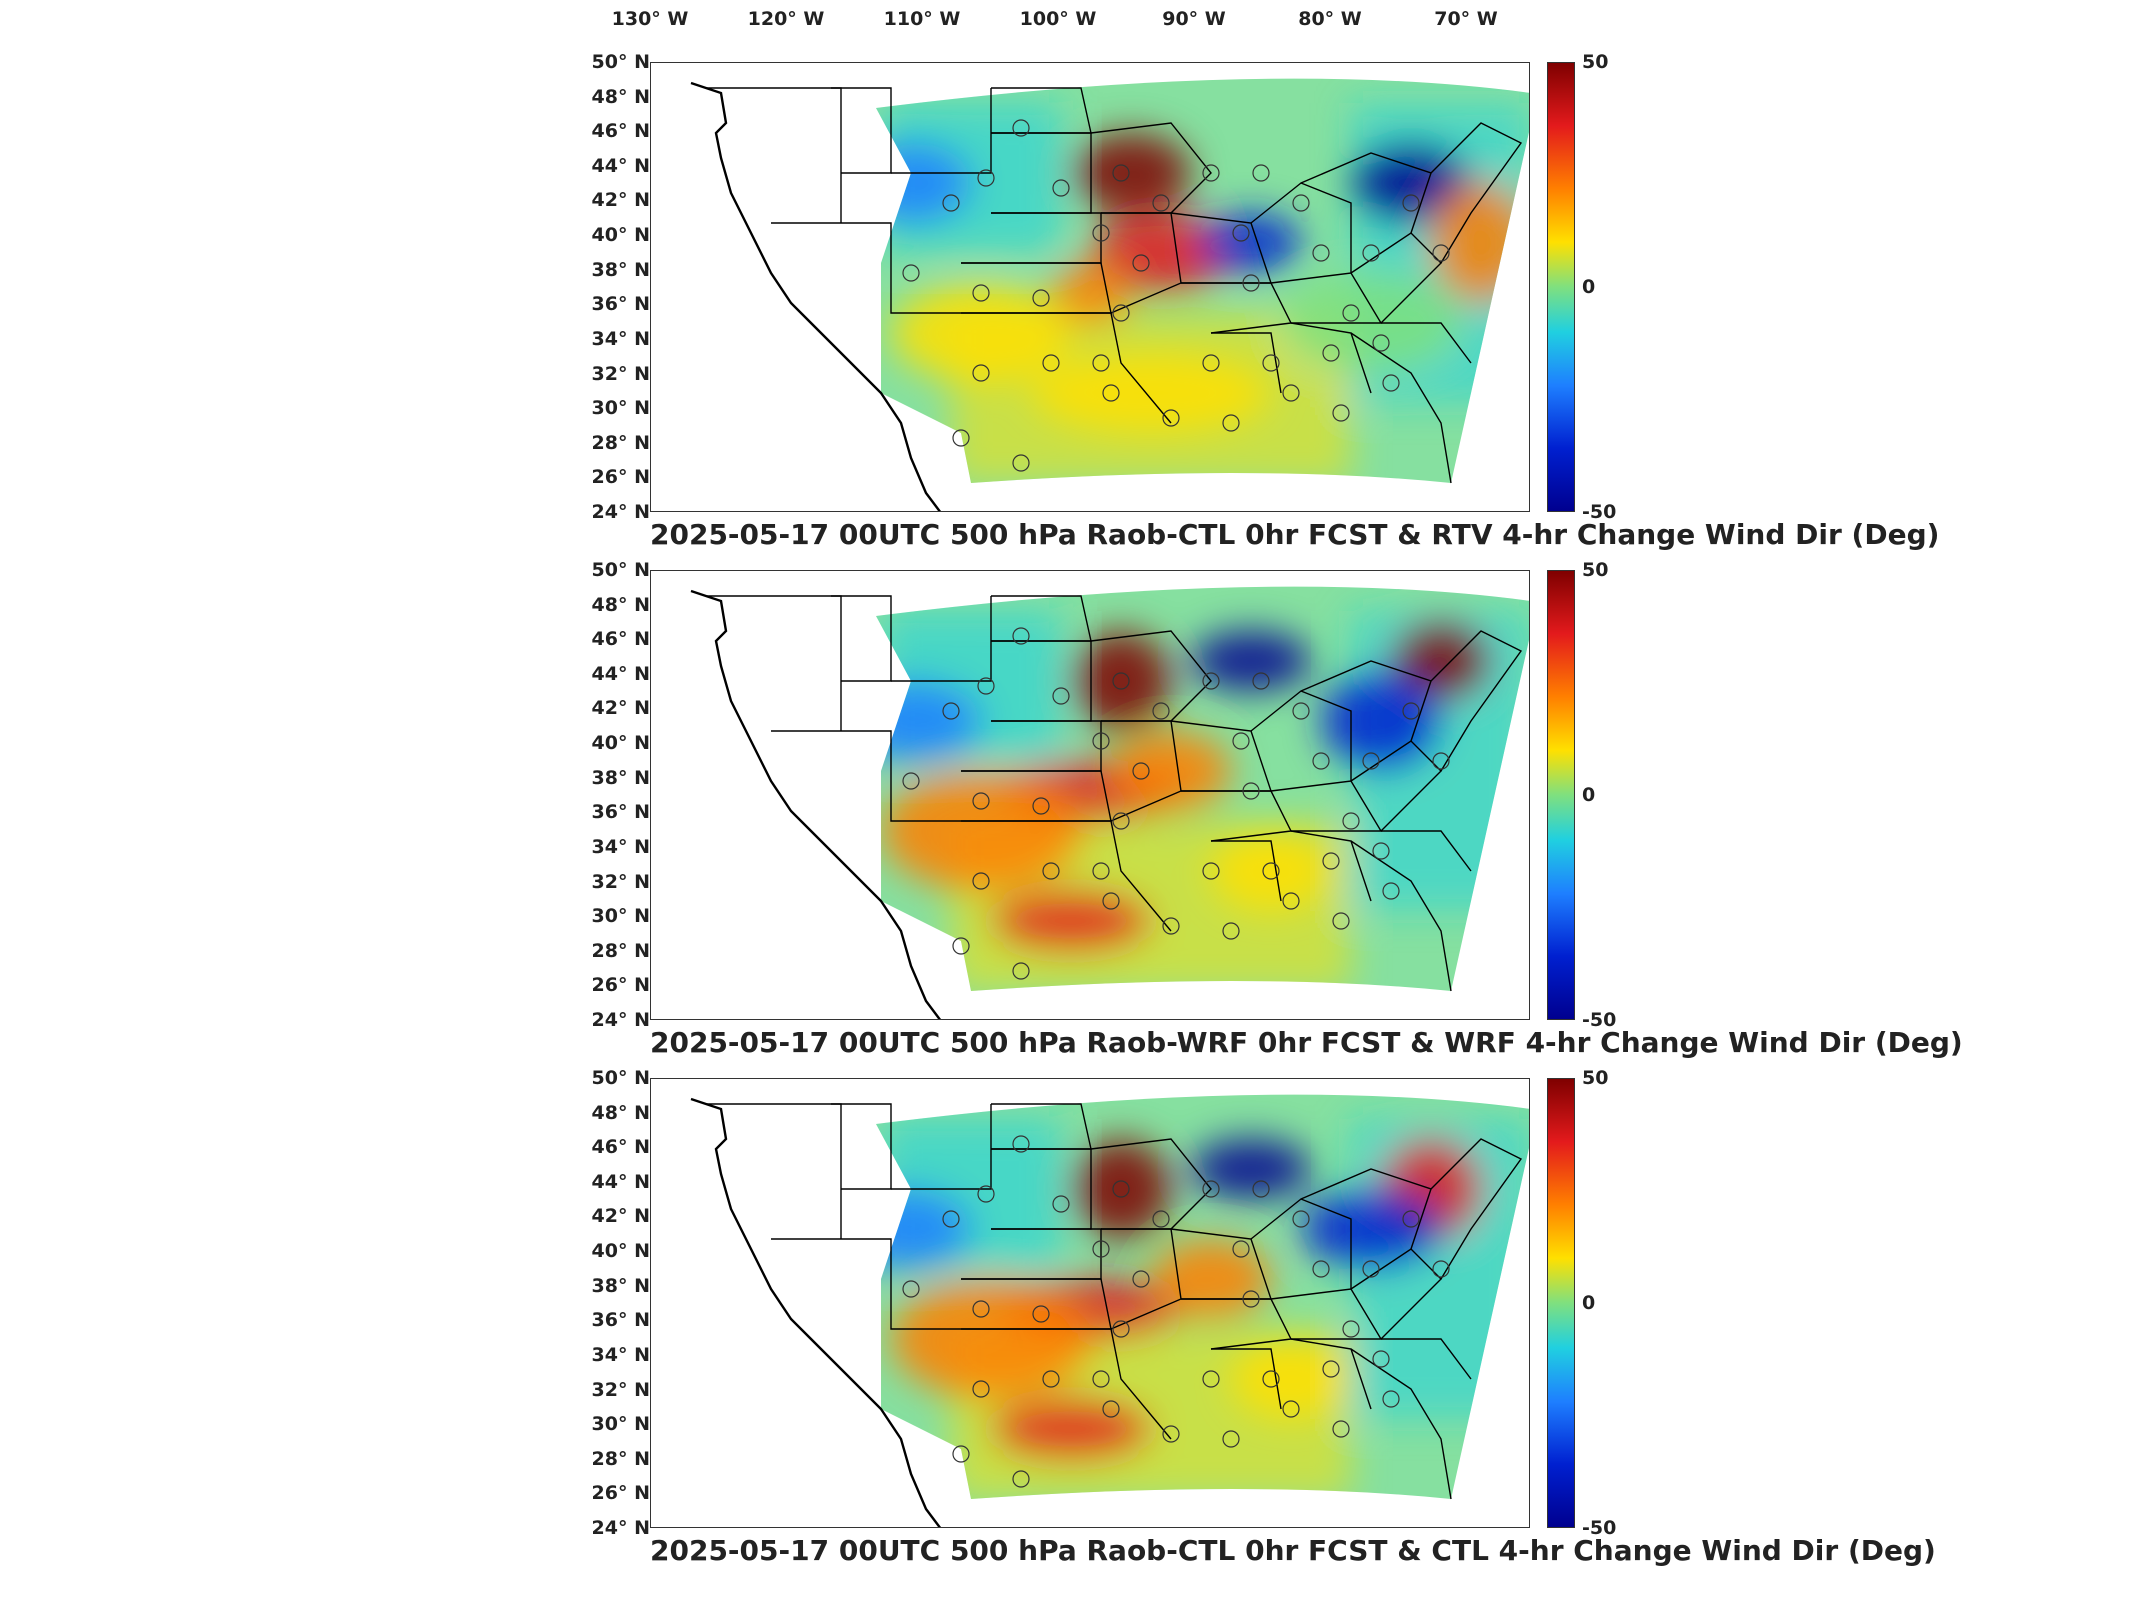 The image size is (2133, 1600). I want to click on lon-tick-label: 80° W, so click(1330, 19).